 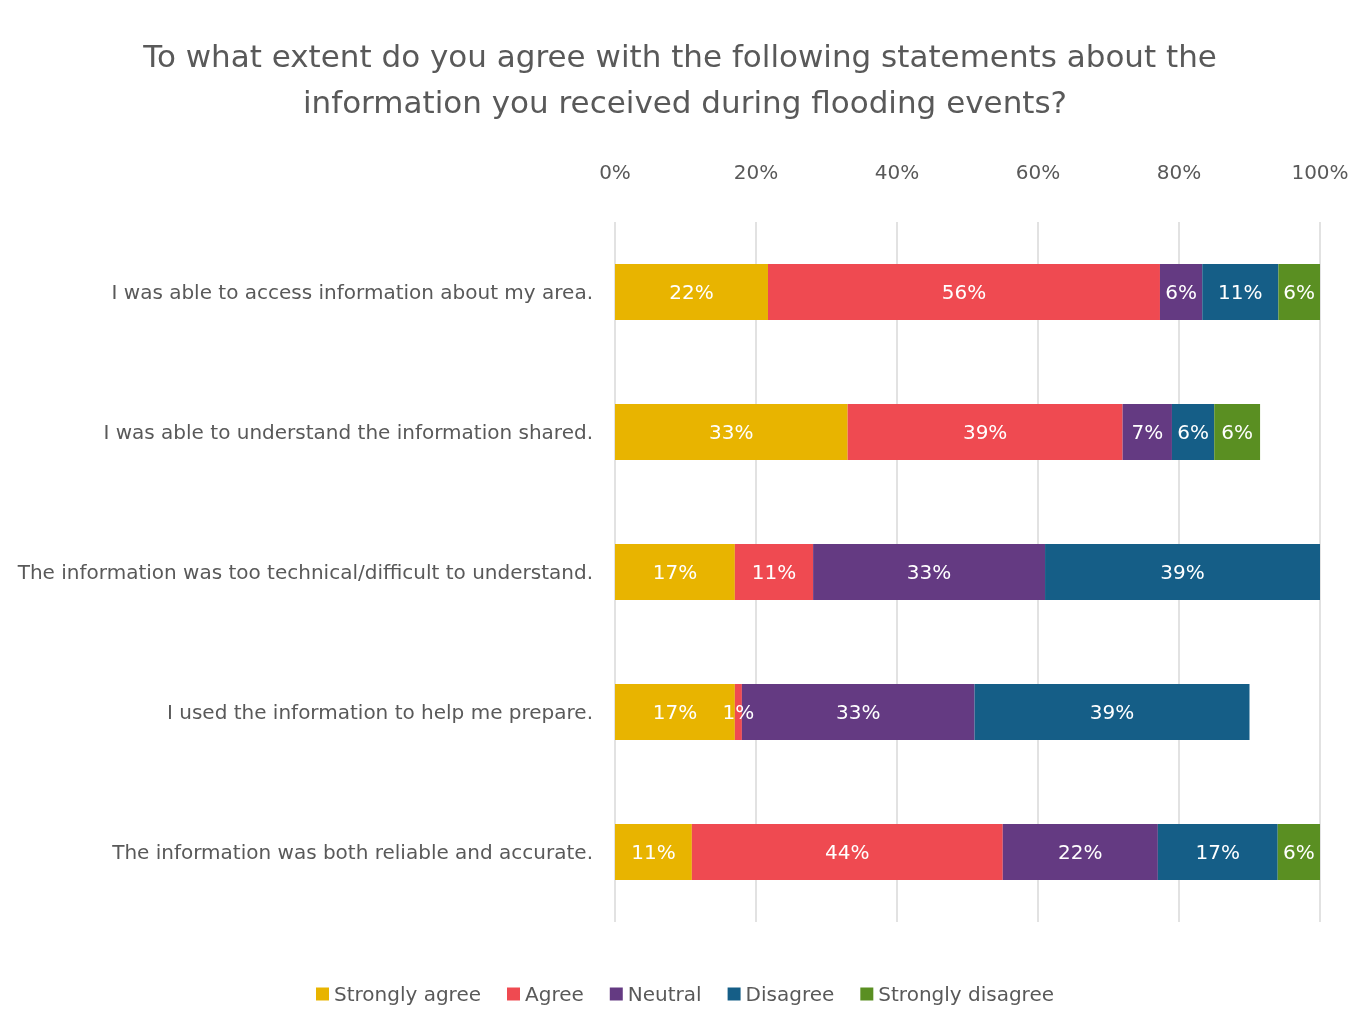 What do you see at coordinates (352, 852) in the screenshot?
I see `y-tick-label: The information was both reliable and accurate.` at bounding box center [352, 852].